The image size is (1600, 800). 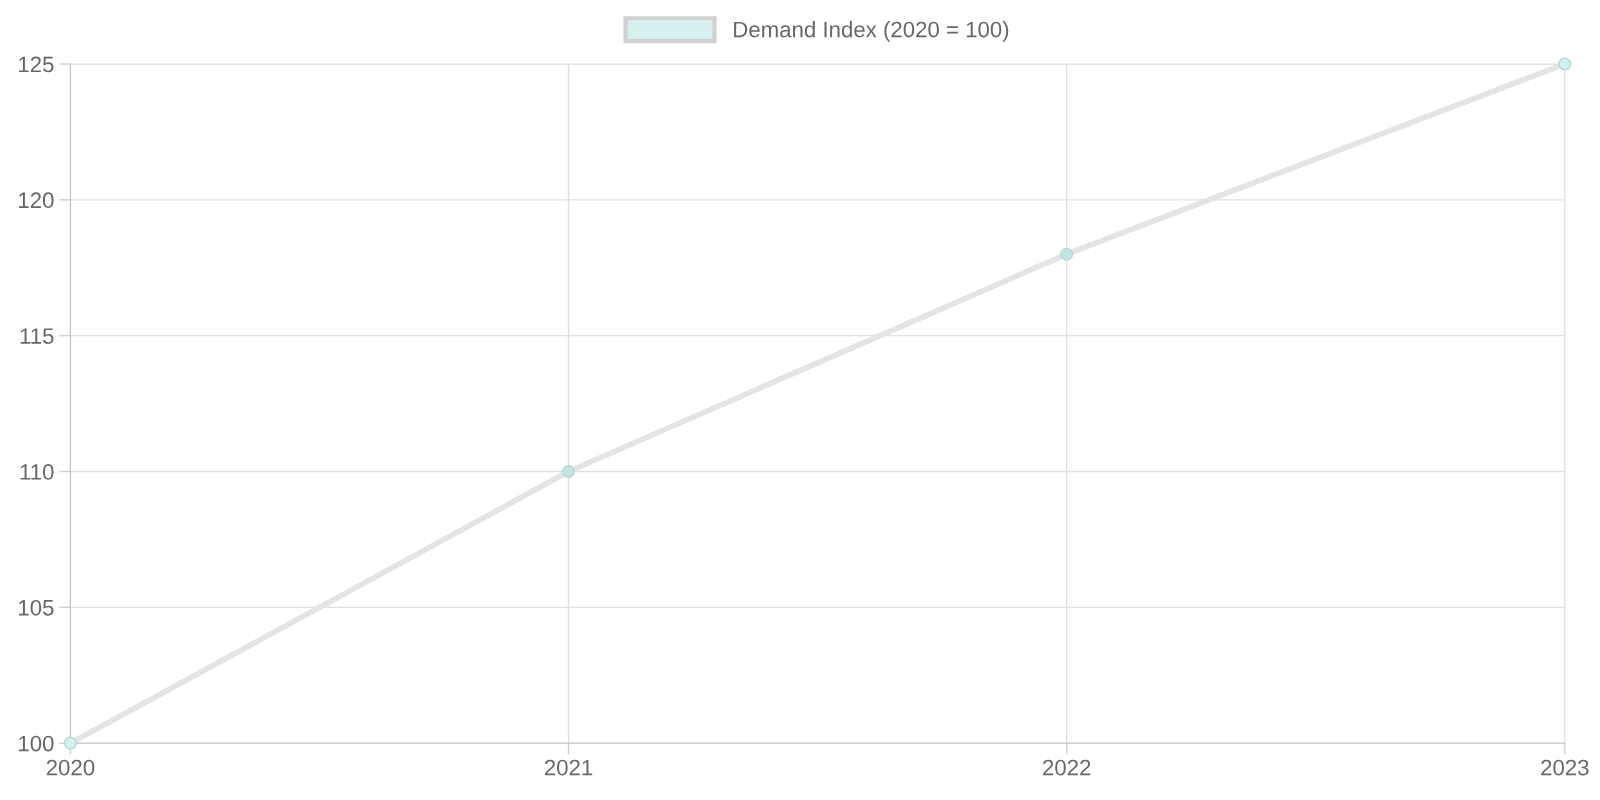 I want to click on legend-label: Demand Index (2020 = 100), so click(x=871, y=31).